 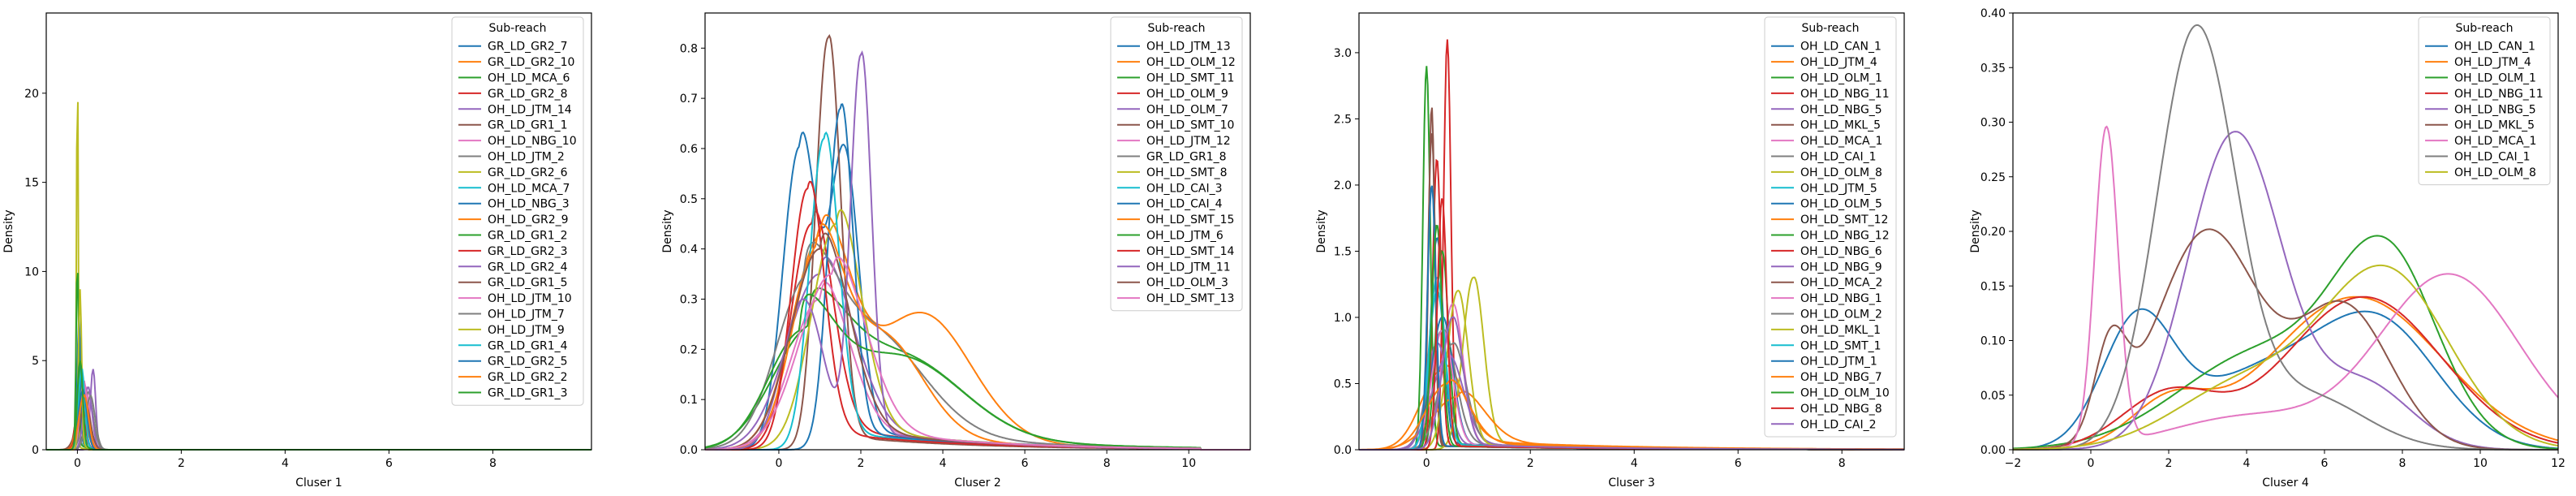 I want to click on legend-entry: GR_LD_GR1_8, so click(x=1186, y=157).